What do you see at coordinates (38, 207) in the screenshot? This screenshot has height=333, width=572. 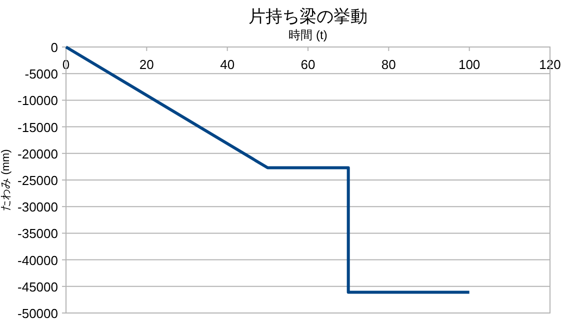 I see `y-tick-label: -30000` at bounding box center [38, 207].